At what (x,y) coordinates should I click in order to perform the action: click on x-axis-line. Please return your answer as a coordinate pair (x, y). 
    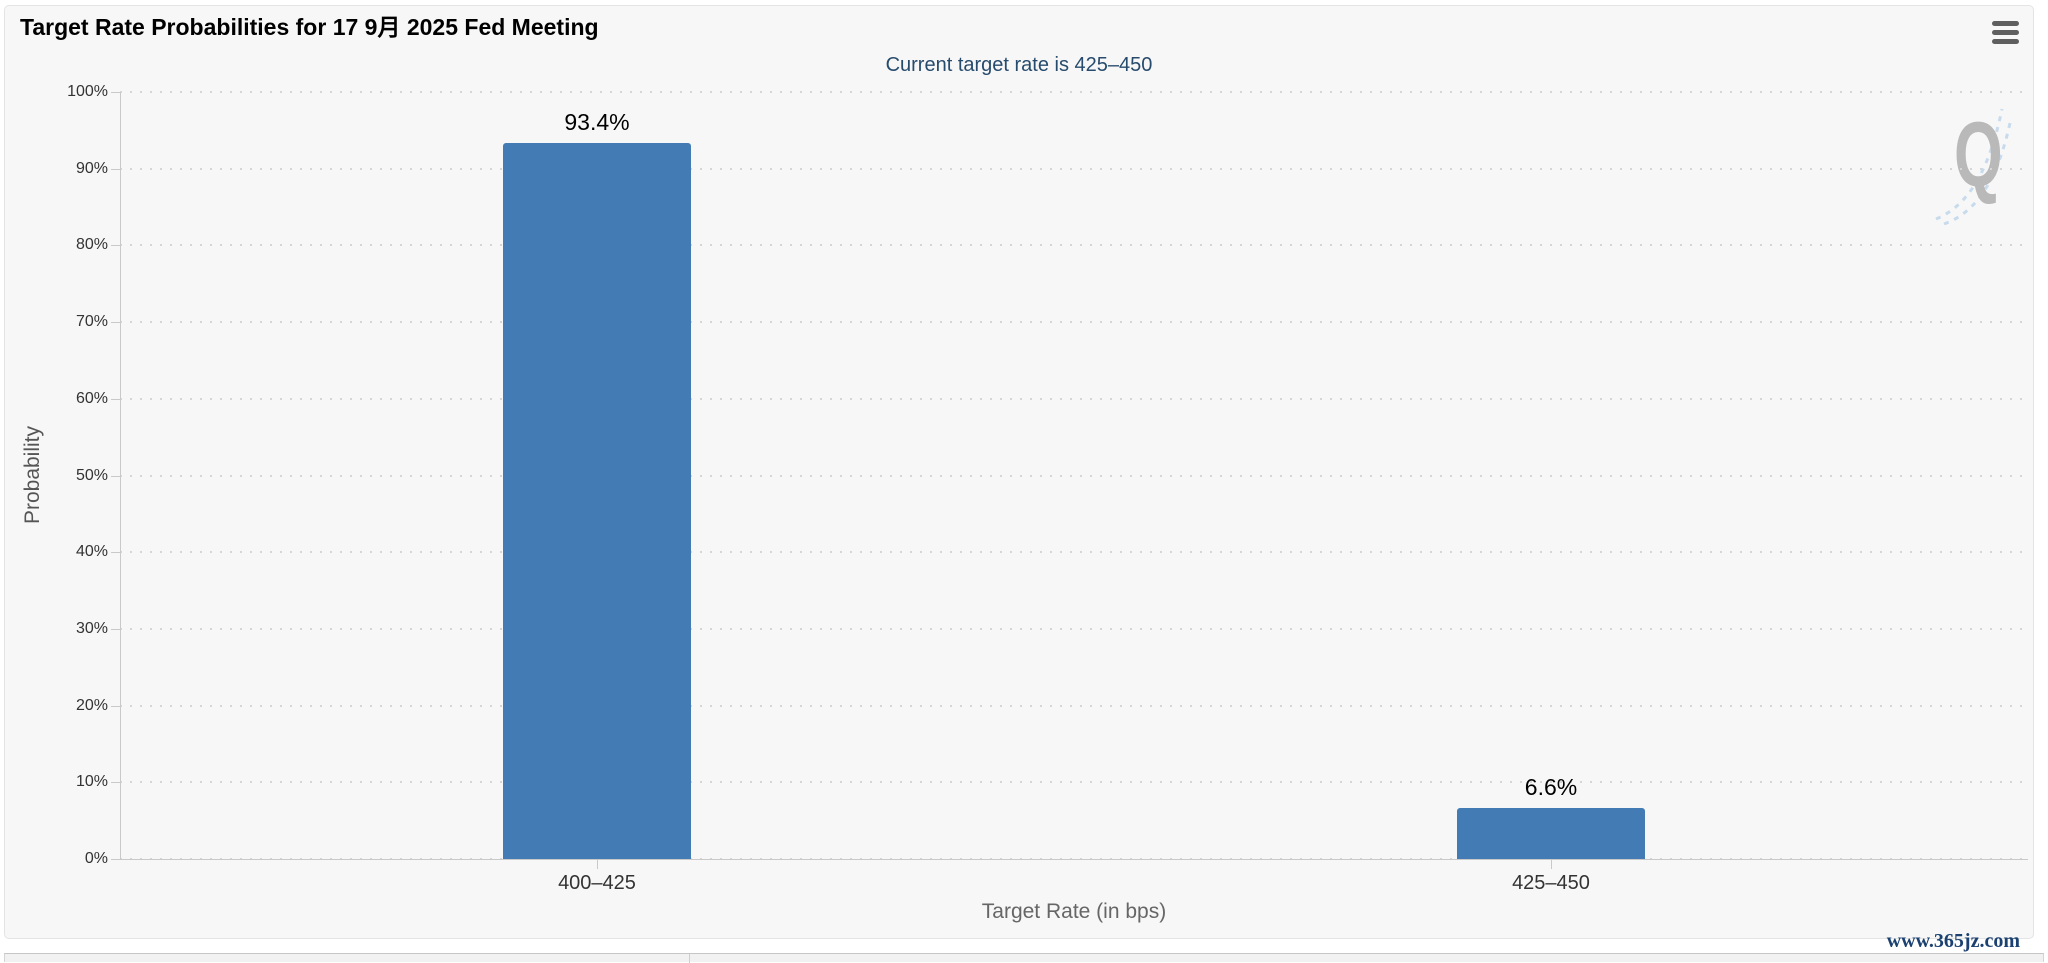
    Looking at the image, I should click on (1074, 859).